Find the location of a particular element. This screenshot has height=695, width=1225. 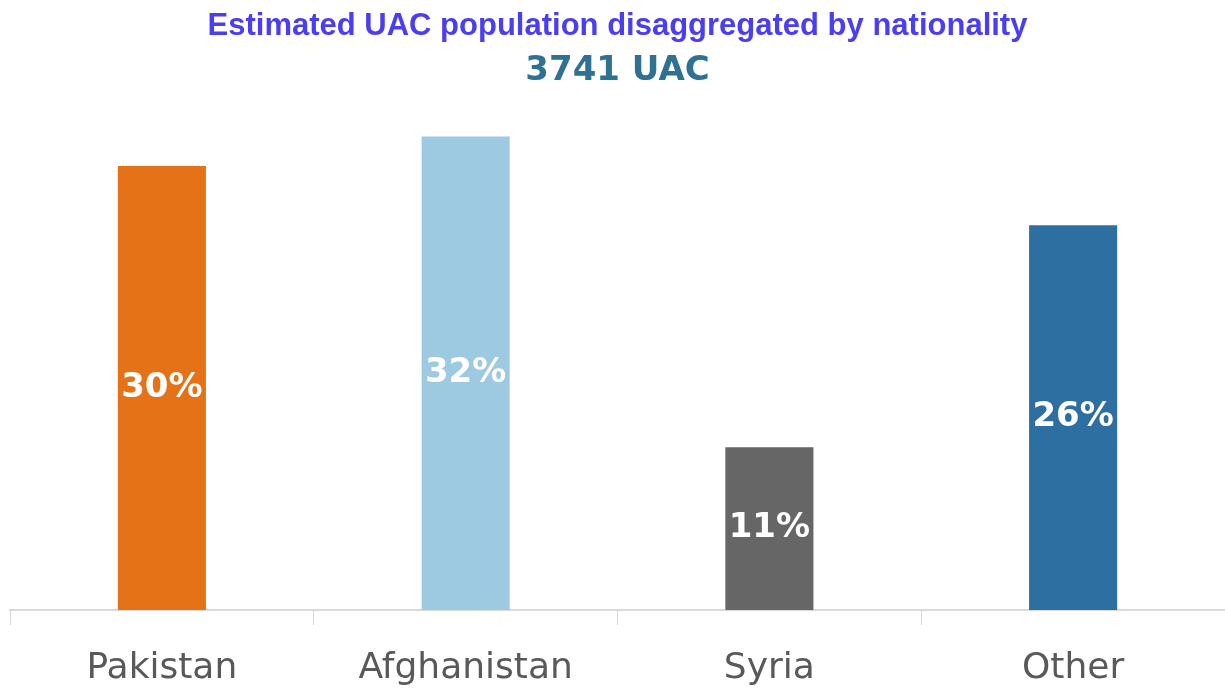

data-label: 11% is located at coordinates (769, 525).